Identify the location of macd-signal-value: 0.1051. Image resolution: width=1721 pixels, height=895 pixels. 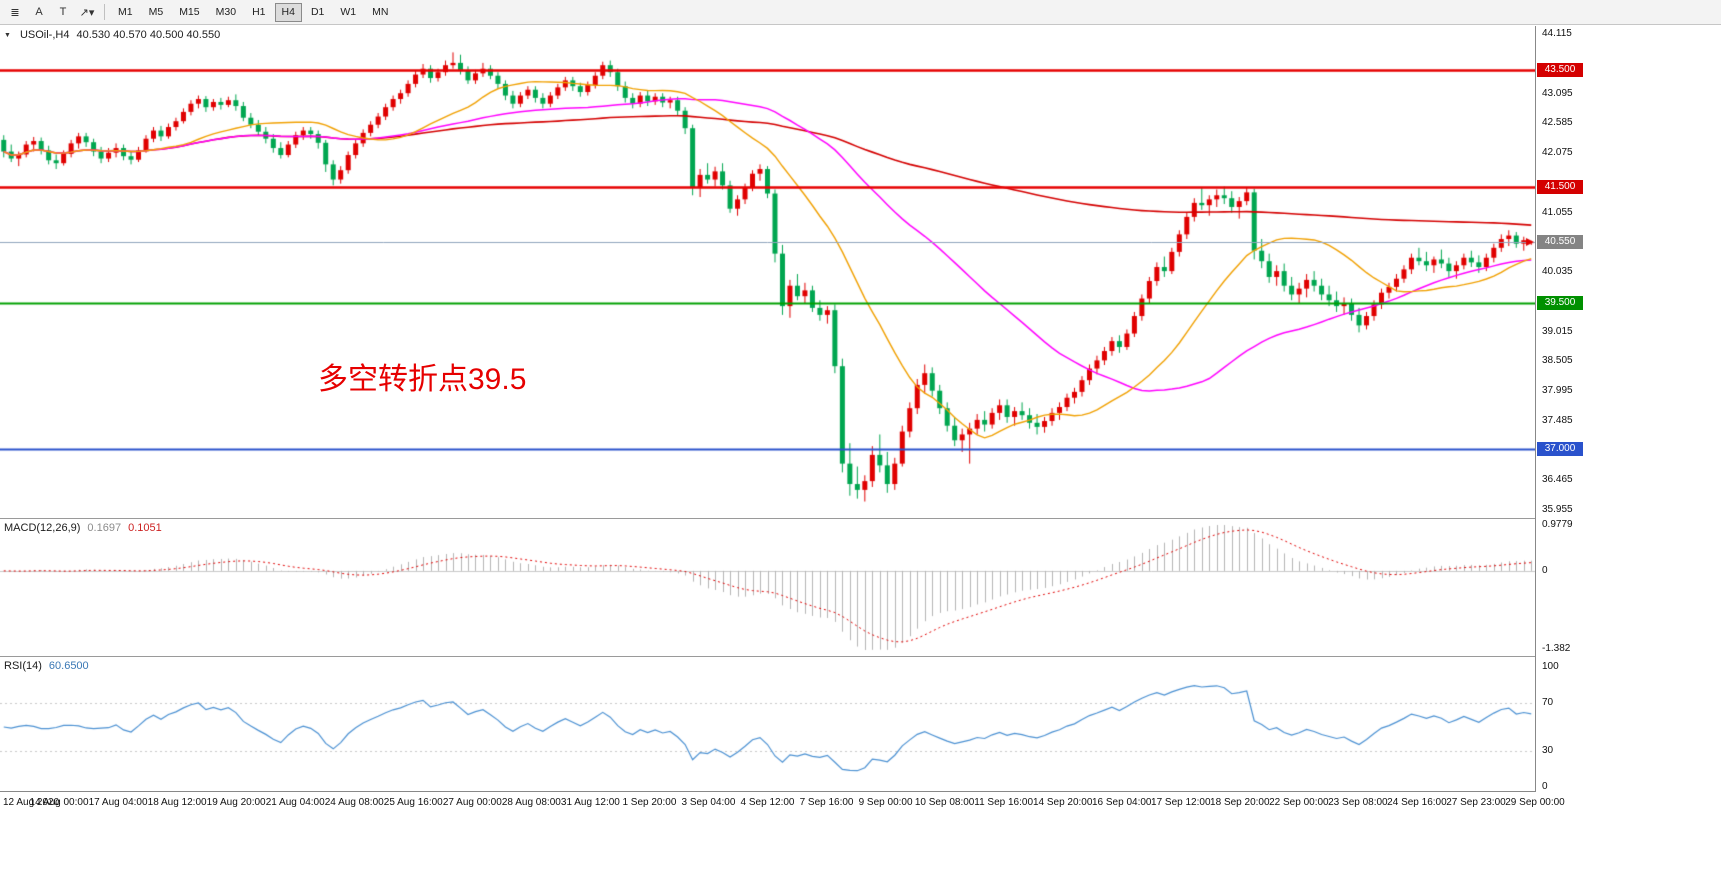
(145, 528).